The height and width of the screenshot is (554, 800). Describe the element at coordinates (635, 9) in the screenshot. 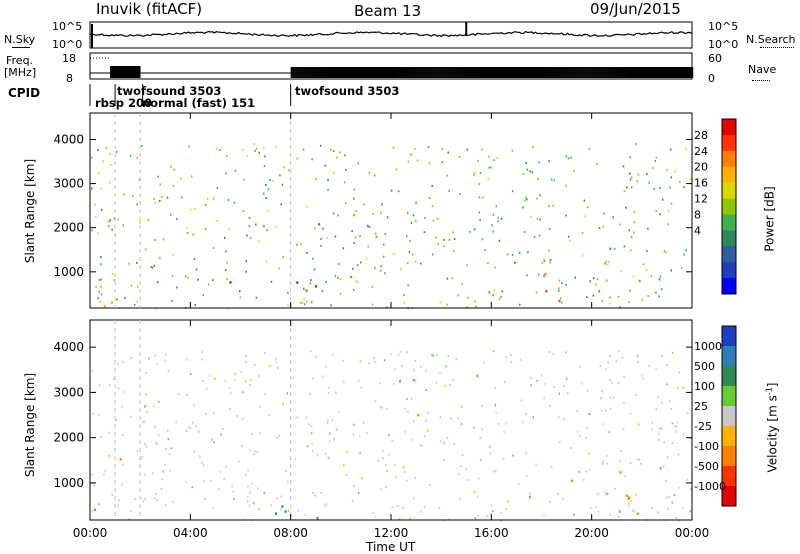

I see `date-title: 09/Jun/2015` at that location.